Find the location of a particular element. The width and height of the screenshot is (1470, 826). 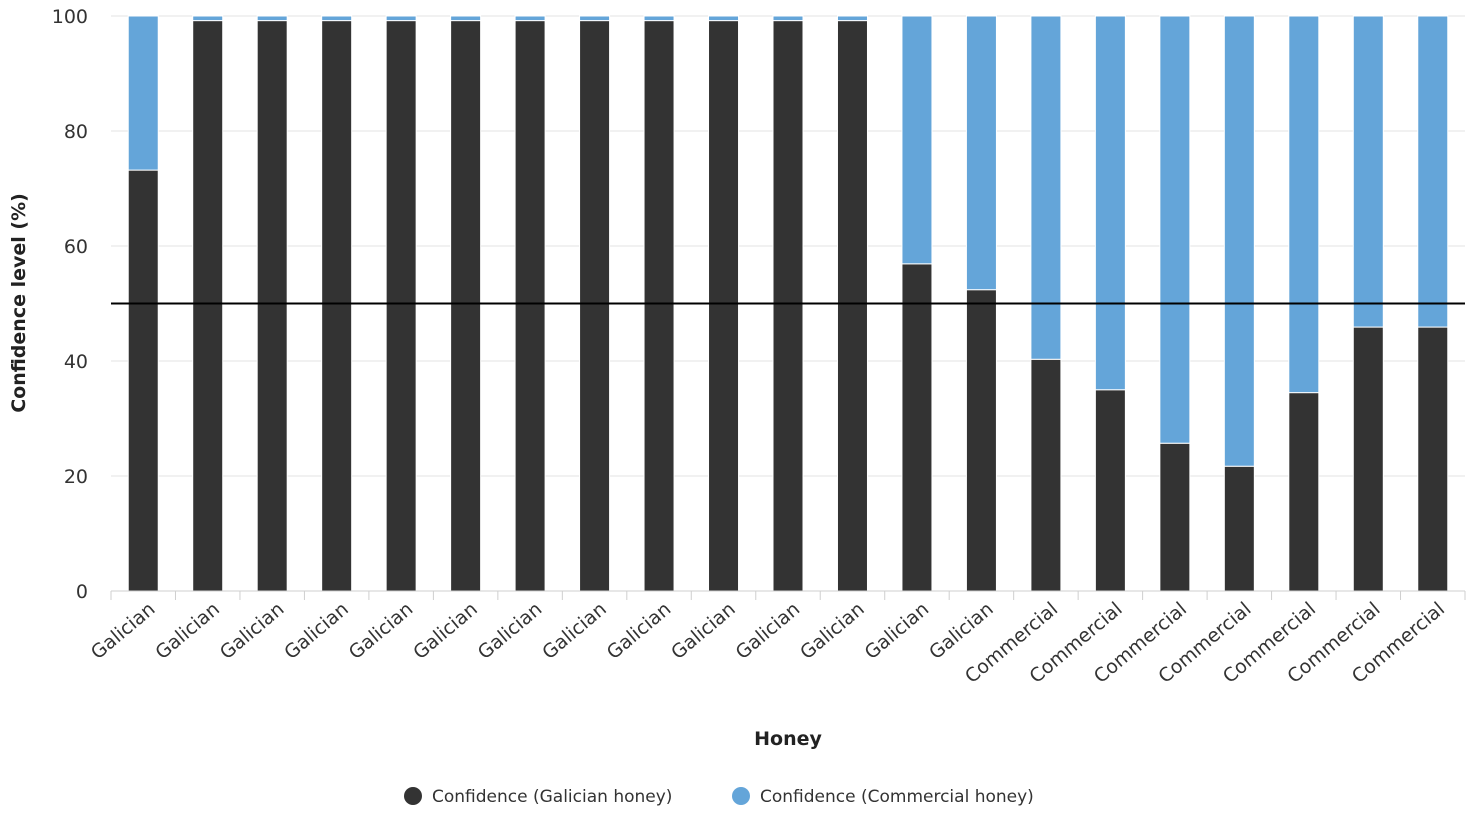

legend-marker-commercial is located at coordinates (741, 796).